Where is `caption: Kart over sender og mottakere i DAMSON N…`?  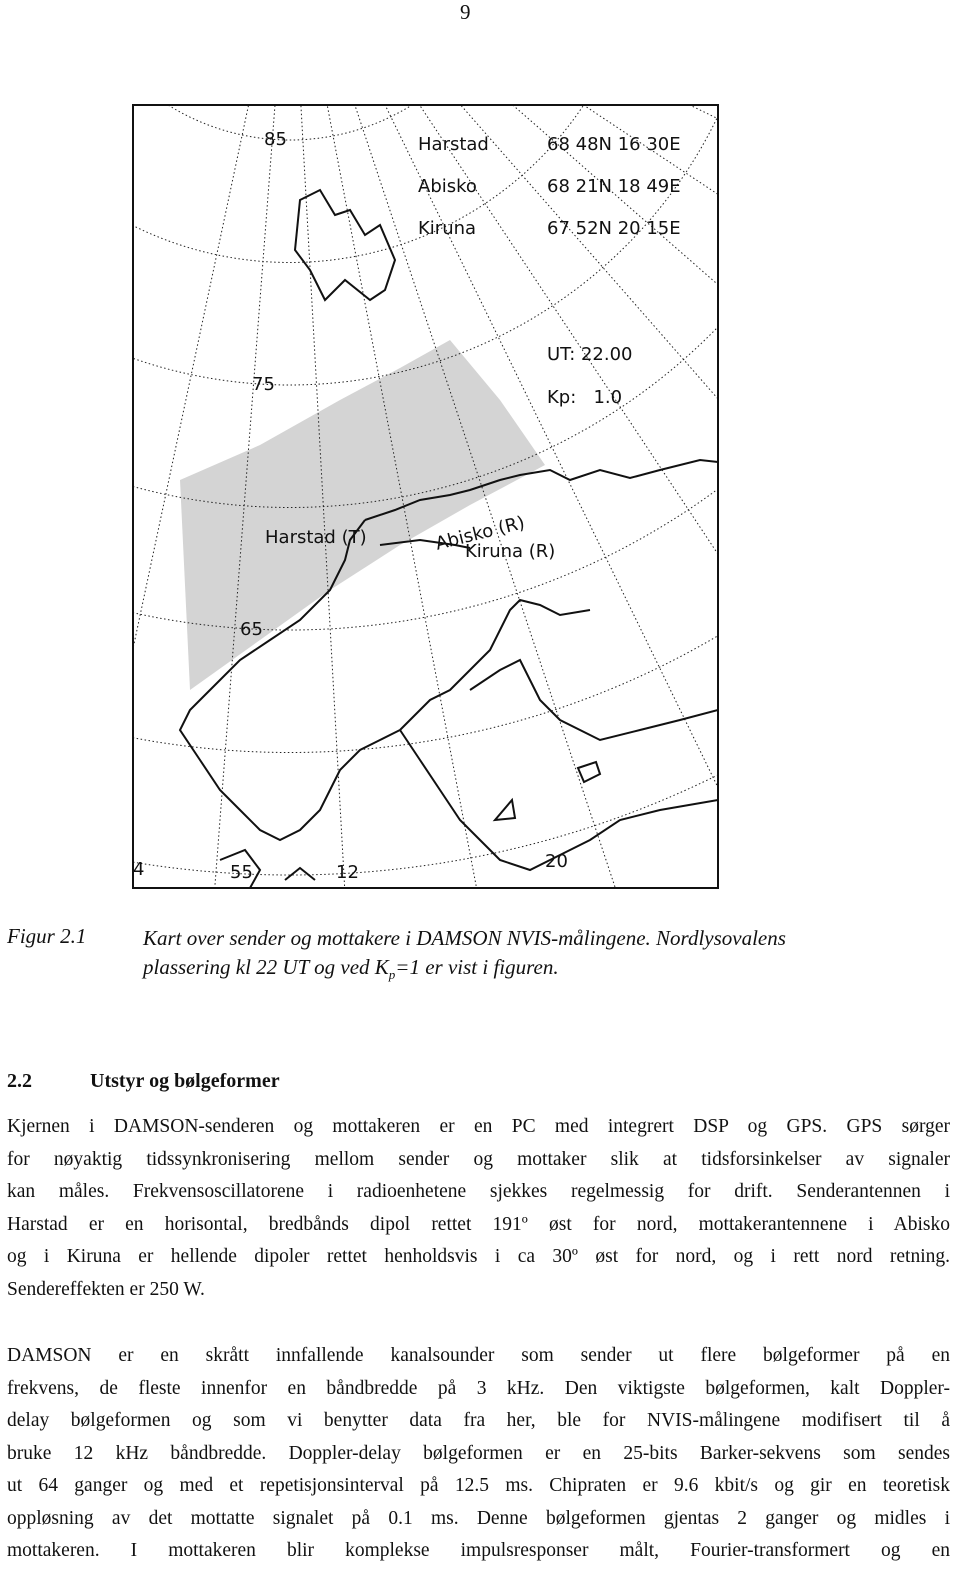 caption: Kart over sender og mottakere i DAMSON N… is located at coordinates (464, 956).